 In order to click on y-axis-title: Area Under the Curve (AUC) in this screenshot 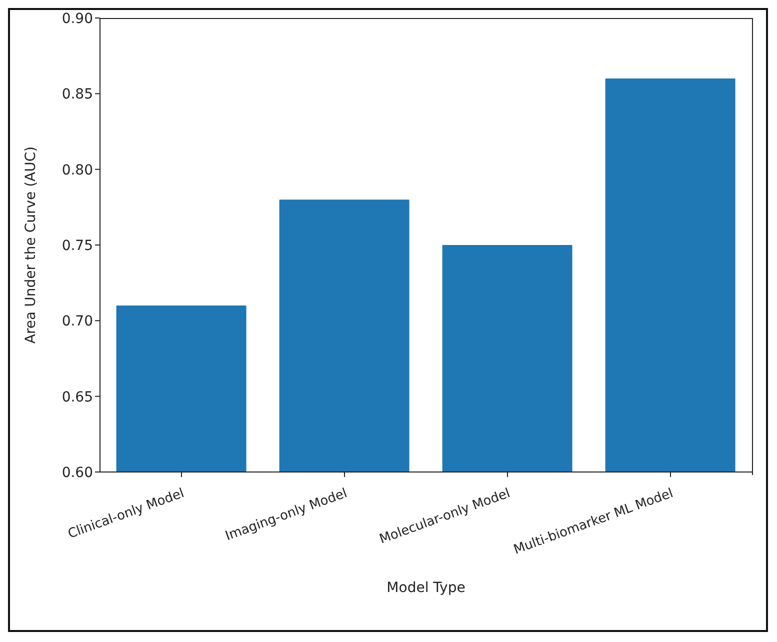, I will do `click(30, 245)`.